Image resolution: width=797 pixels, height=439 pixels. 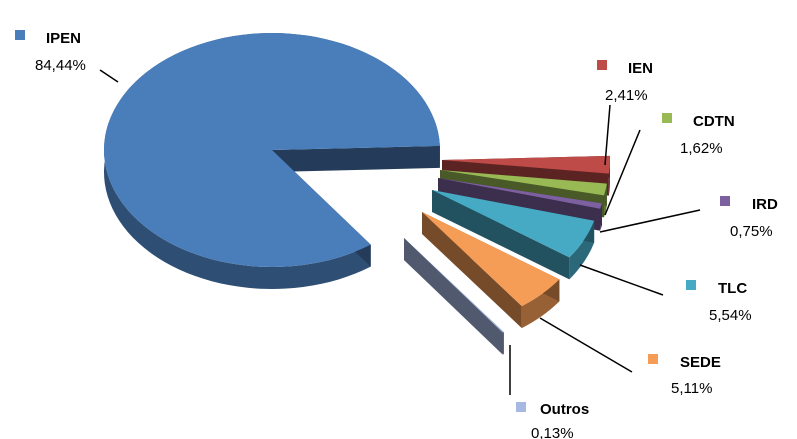 What do you see at coordinates (63, 38) in the screenshot?
I see `slice-label-ipen: IPEN` at bounding box center [63, 38].